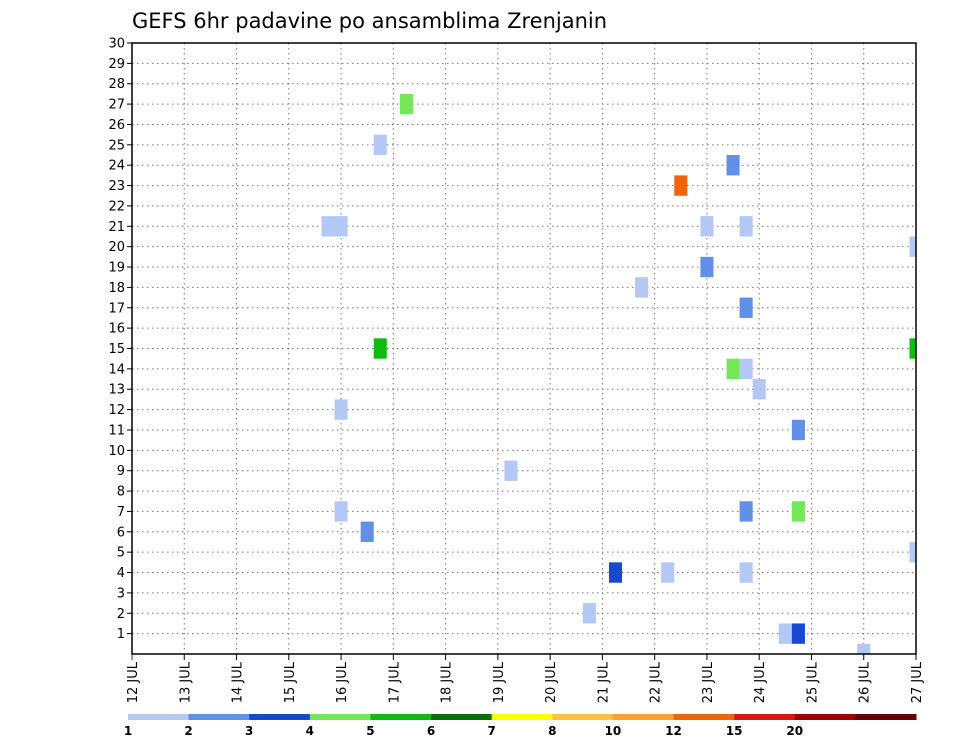  I want to click on colorbar-label: 5, so click(370, 731).